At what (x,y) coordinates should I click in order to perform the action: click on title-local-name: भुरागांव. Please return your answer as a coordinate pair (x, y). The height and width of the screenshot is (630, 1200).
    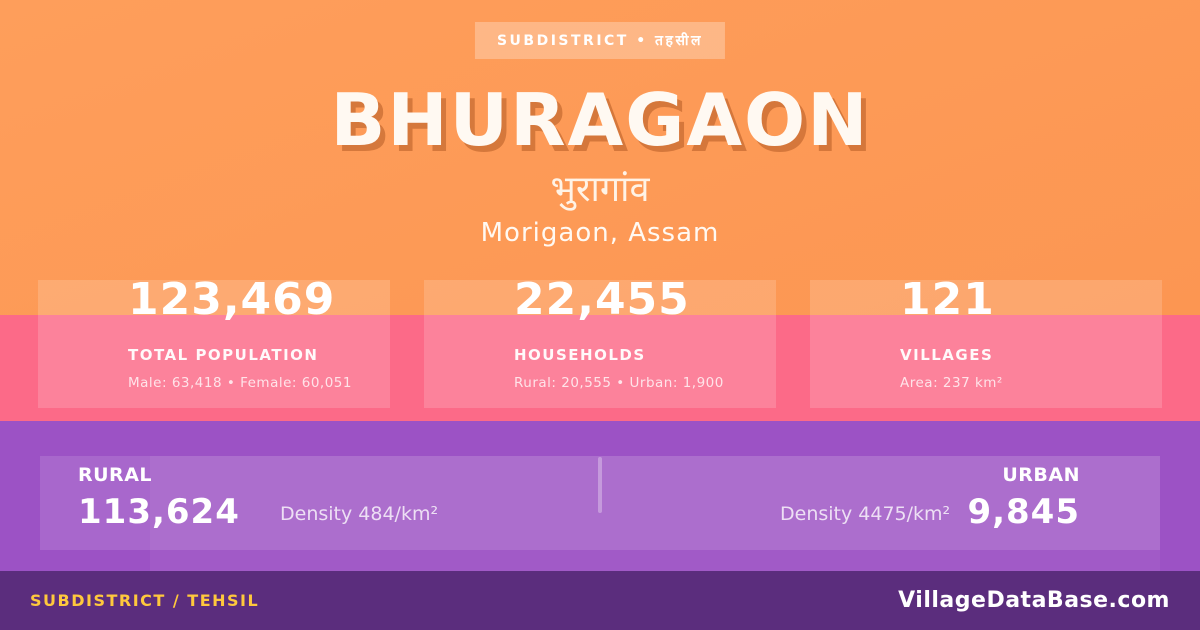
    Looking at the image, I should click on (600, 189).